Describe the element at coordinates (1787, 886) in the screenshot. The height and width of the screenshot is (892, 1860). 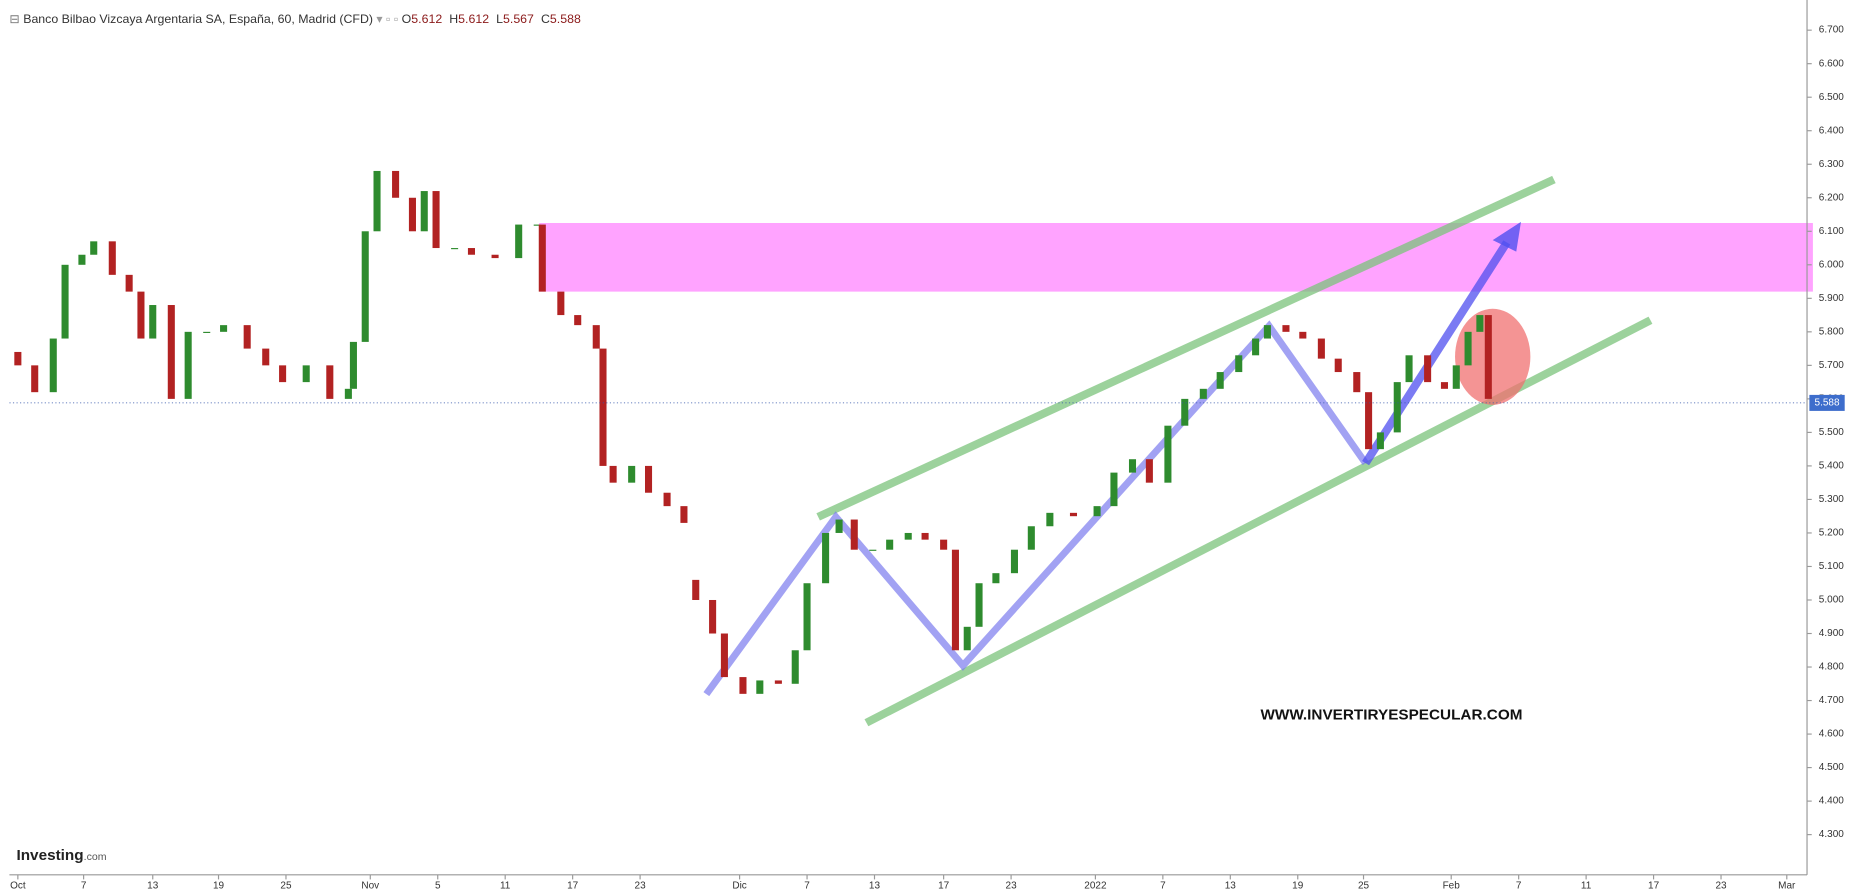
I see `x-tick-label: Mar` at that location.